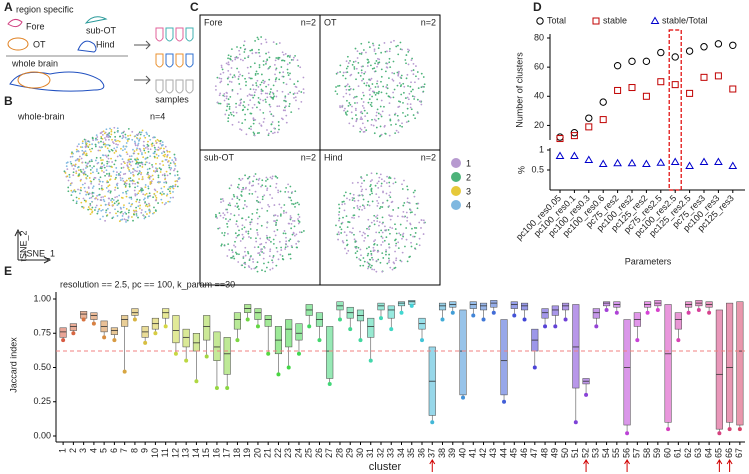 The height and width of the screenshot is (474, 749). I want to click on point, so click(603, 120).